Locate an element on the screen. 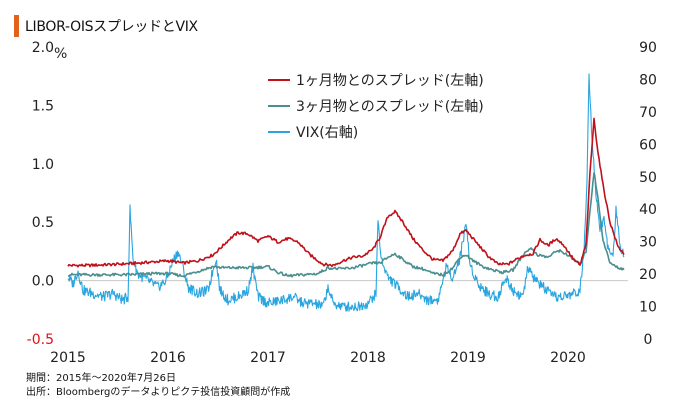  left-axis: 2.0 1.5 1.0 0.5 0.0 -0.5 is located at coordinates (40, 194).